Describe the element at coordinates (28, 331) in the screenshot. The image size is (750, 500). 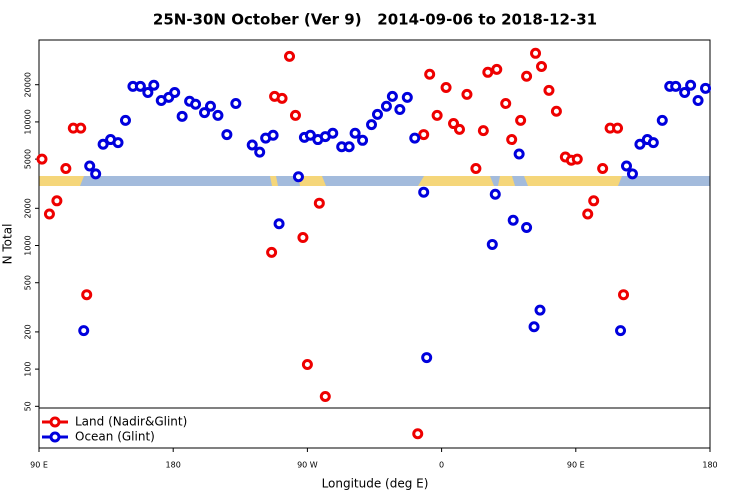
I see `y-tick-label: 200` at that location.